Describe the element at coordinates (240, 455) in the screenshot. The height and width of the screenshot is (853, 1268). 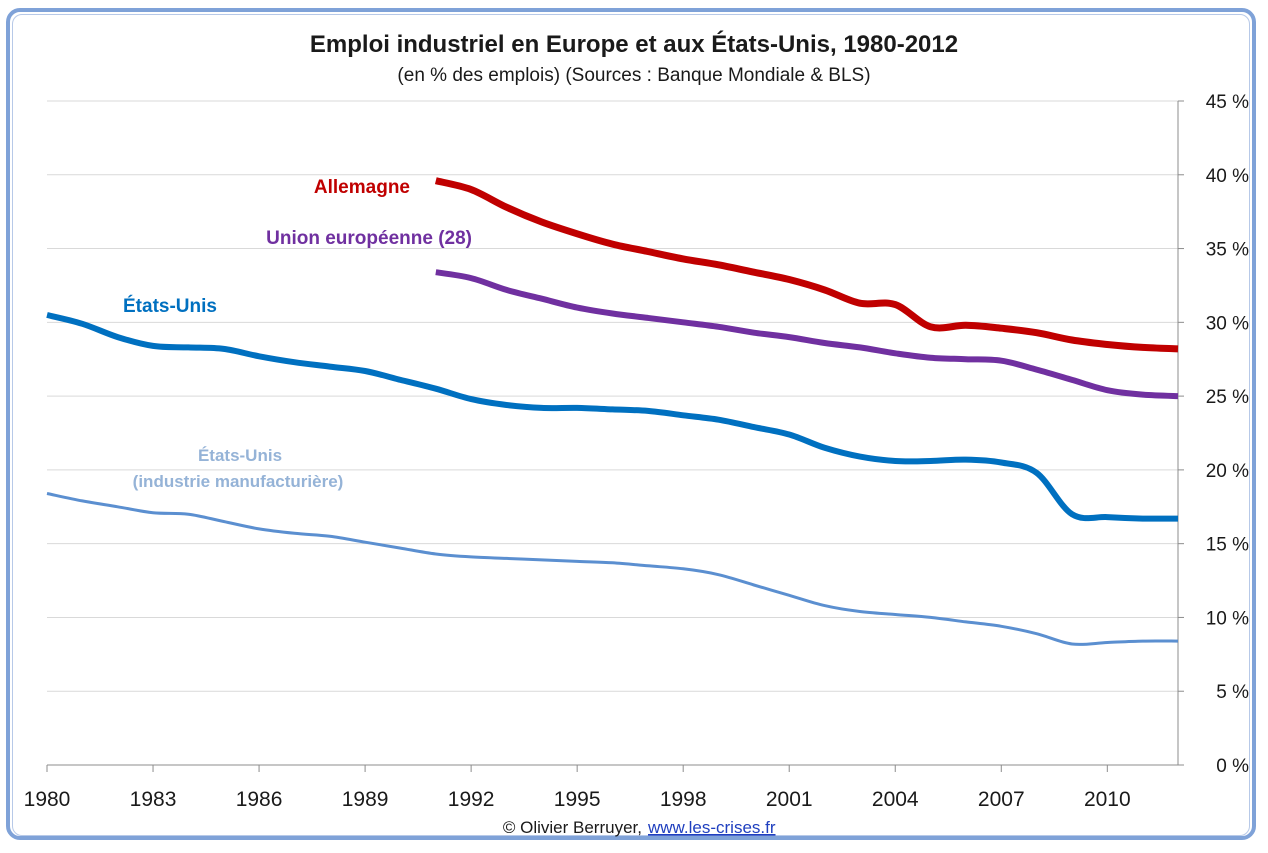
I see `series-label-etats-unis-manuf-line1: États-Unis` at that location.